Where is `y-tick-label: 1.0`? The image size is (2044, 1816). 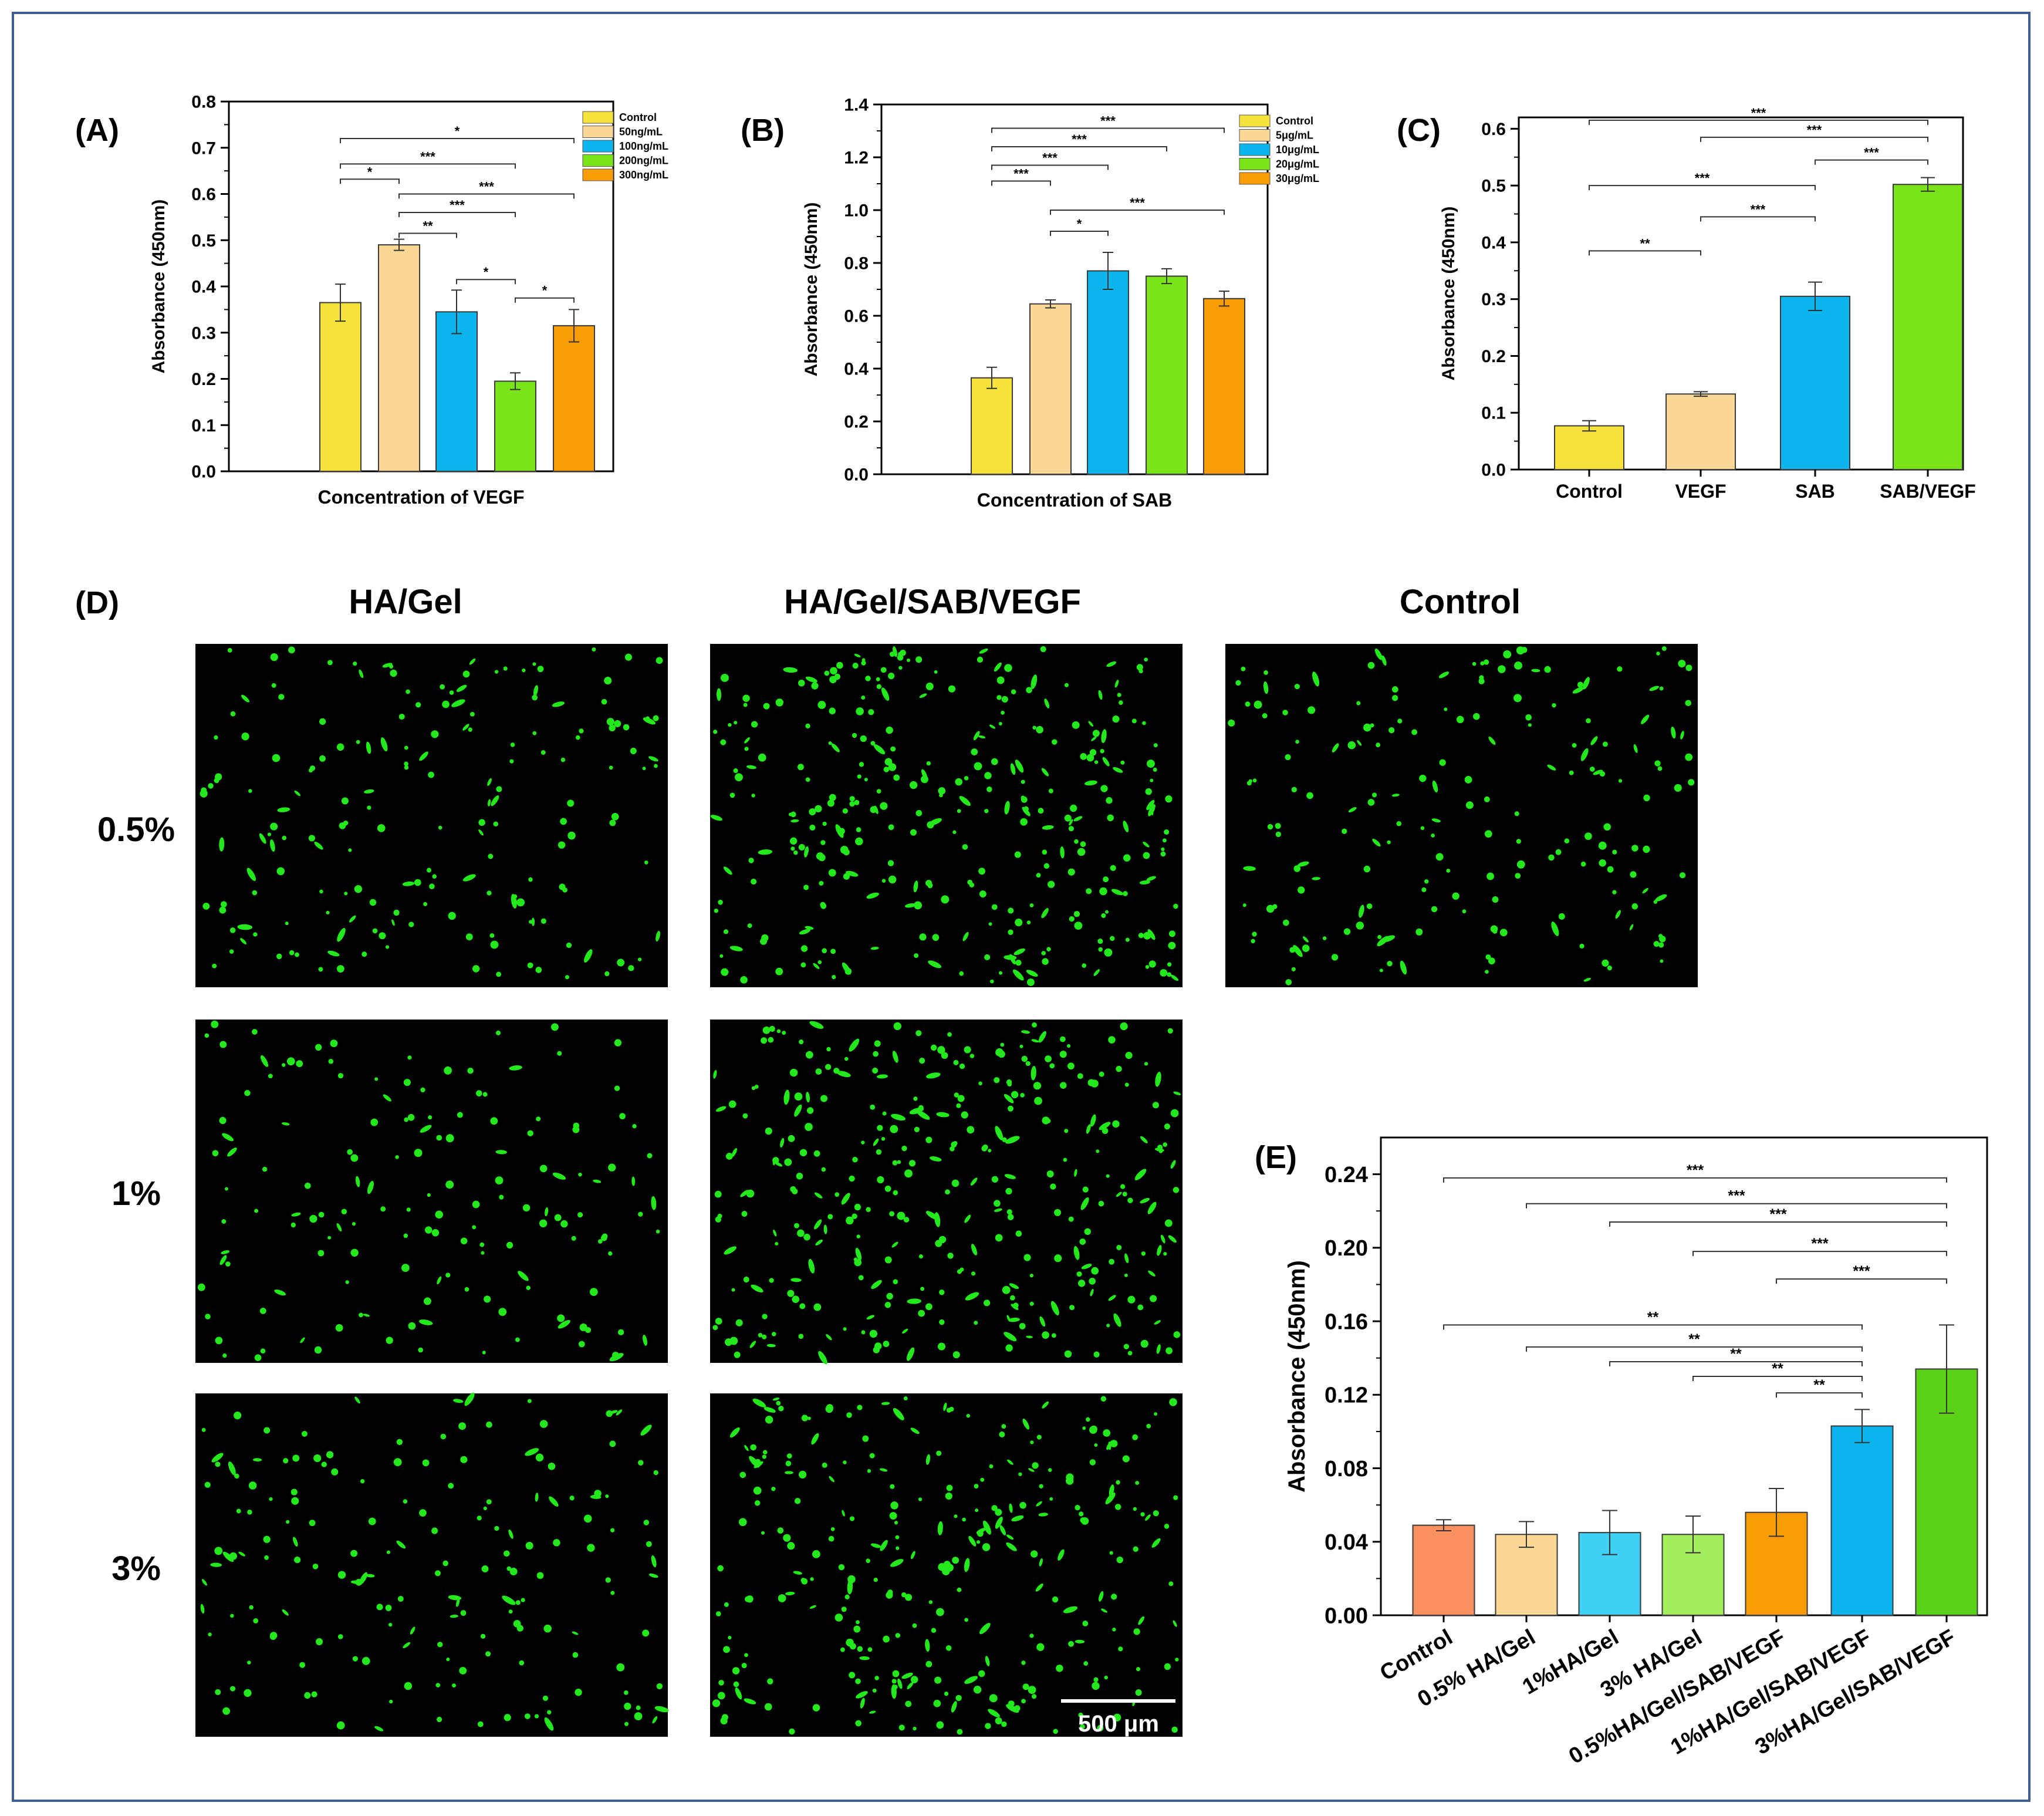 y-tick-label: 1.0 is located at coordinates (856, 211).